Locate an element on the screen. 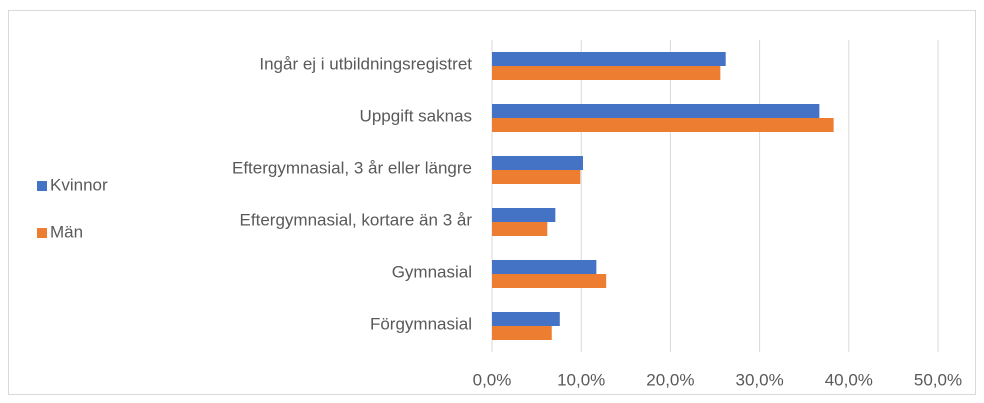 This screenshot has height=403, width=984. y-tick-label: Ingår ej i utbildningsregistret is located at coordinates (365, 63).